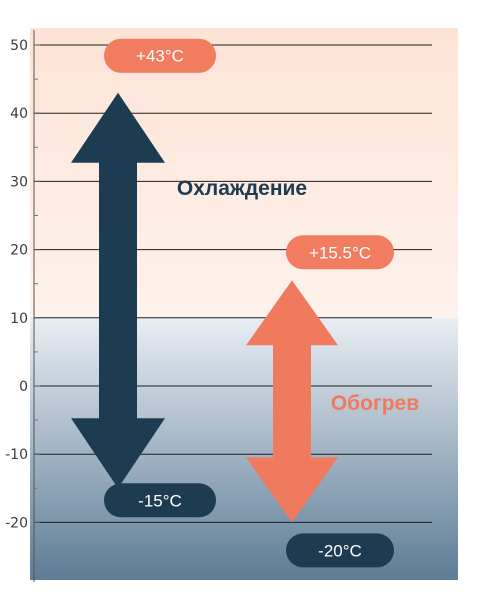  I want to click on min-value-label: -20°C, so click(340, 550).